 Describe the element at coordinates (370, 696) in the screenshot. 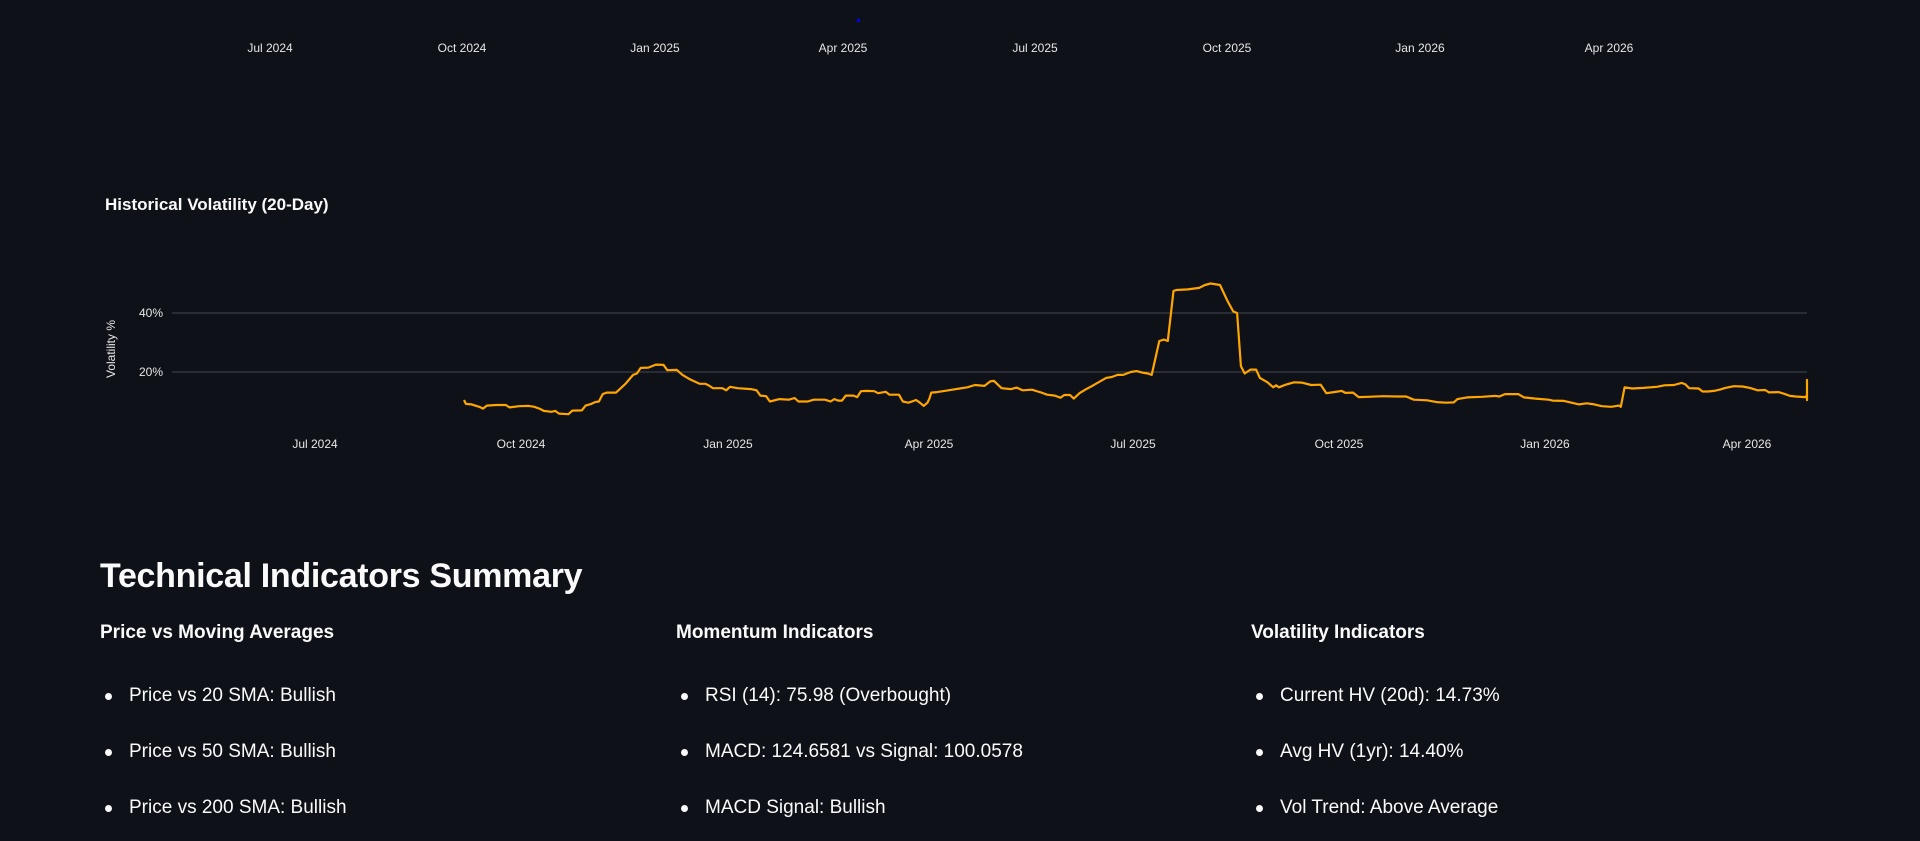

I see `list-item: Price vs 20 SMA: Bullish` at that location.